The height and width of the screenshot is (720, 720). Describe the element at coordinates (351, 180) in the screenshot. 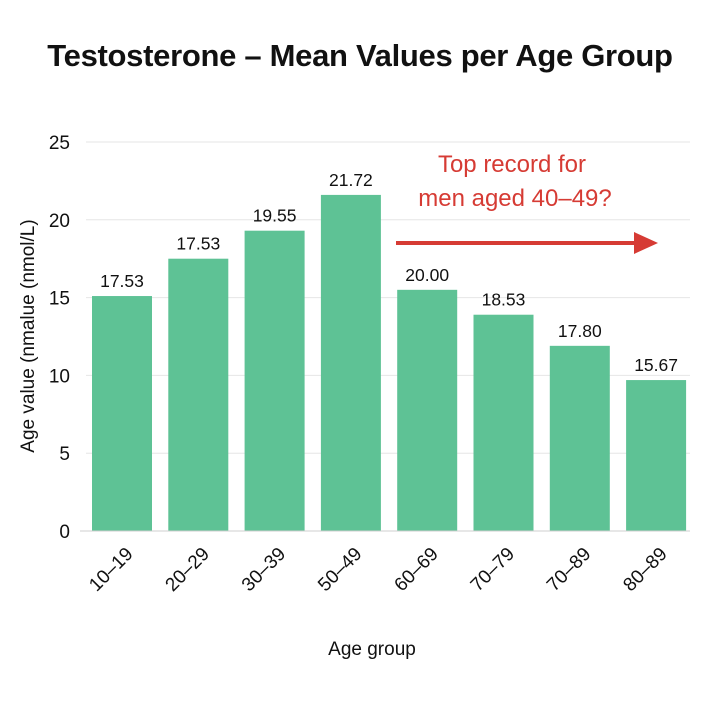

I see `data-label: 21.72` at that location.